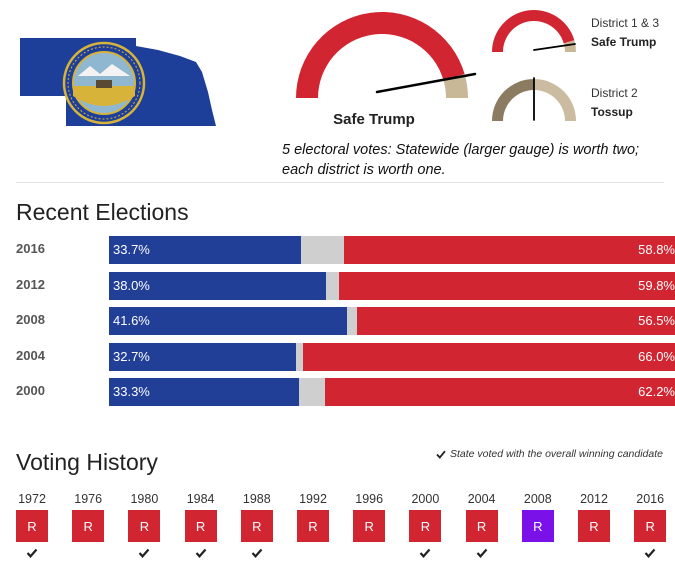 The width and height of the screenshot is (675, 563). I want to click on dem-segment: 32.7%, so click(202, 356).